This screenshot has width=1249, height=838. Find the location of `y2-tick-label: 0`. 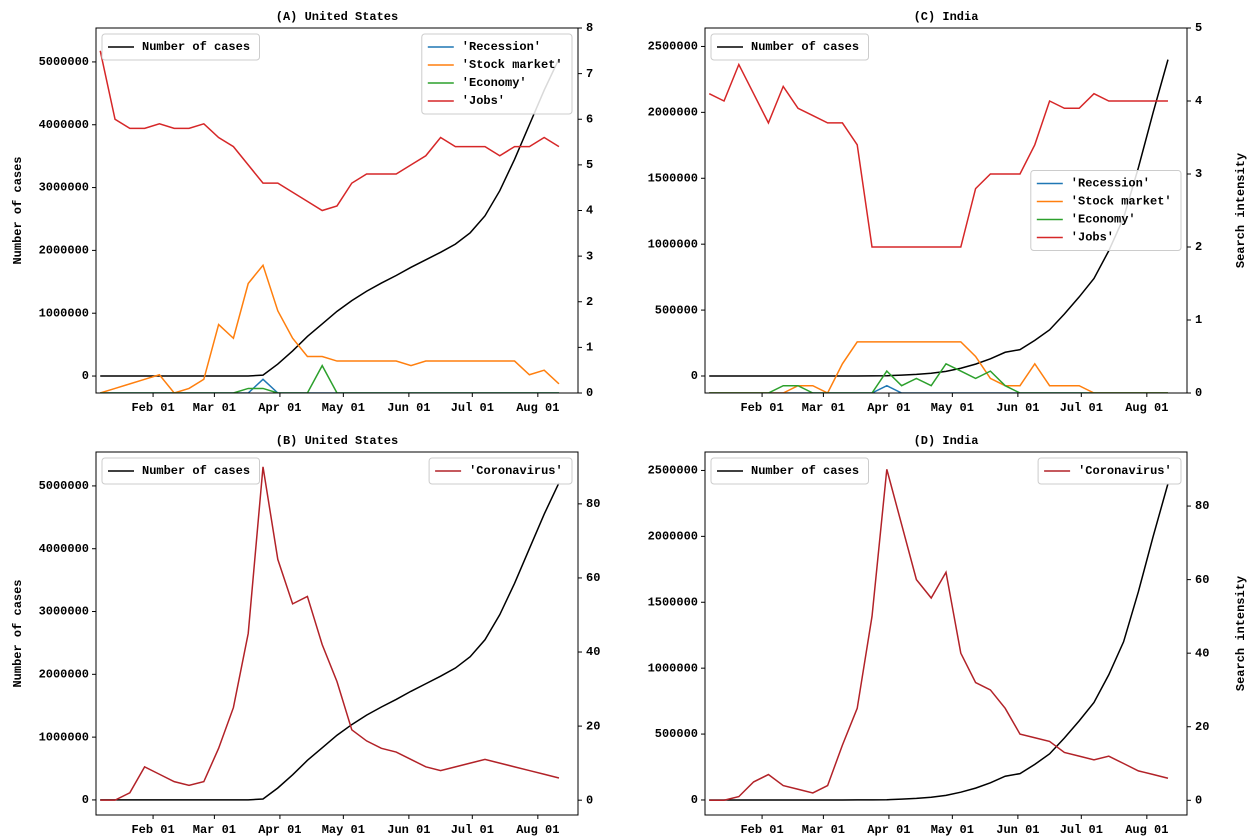

y2-tick-label: 0 is located at coordinates (589, 393).